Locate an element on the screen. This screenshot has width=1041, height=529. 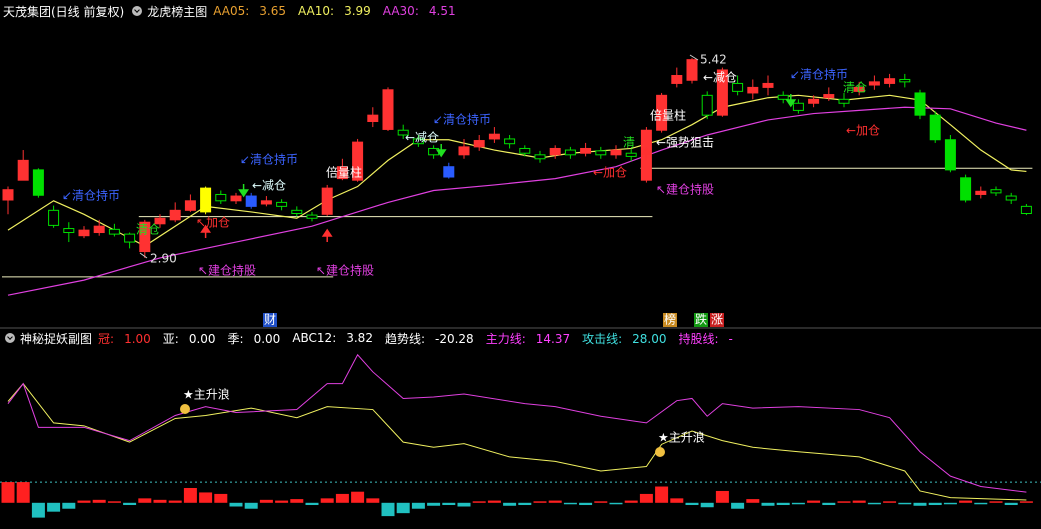
indicator-value: 0.00 is located at coordinates (267, 338).